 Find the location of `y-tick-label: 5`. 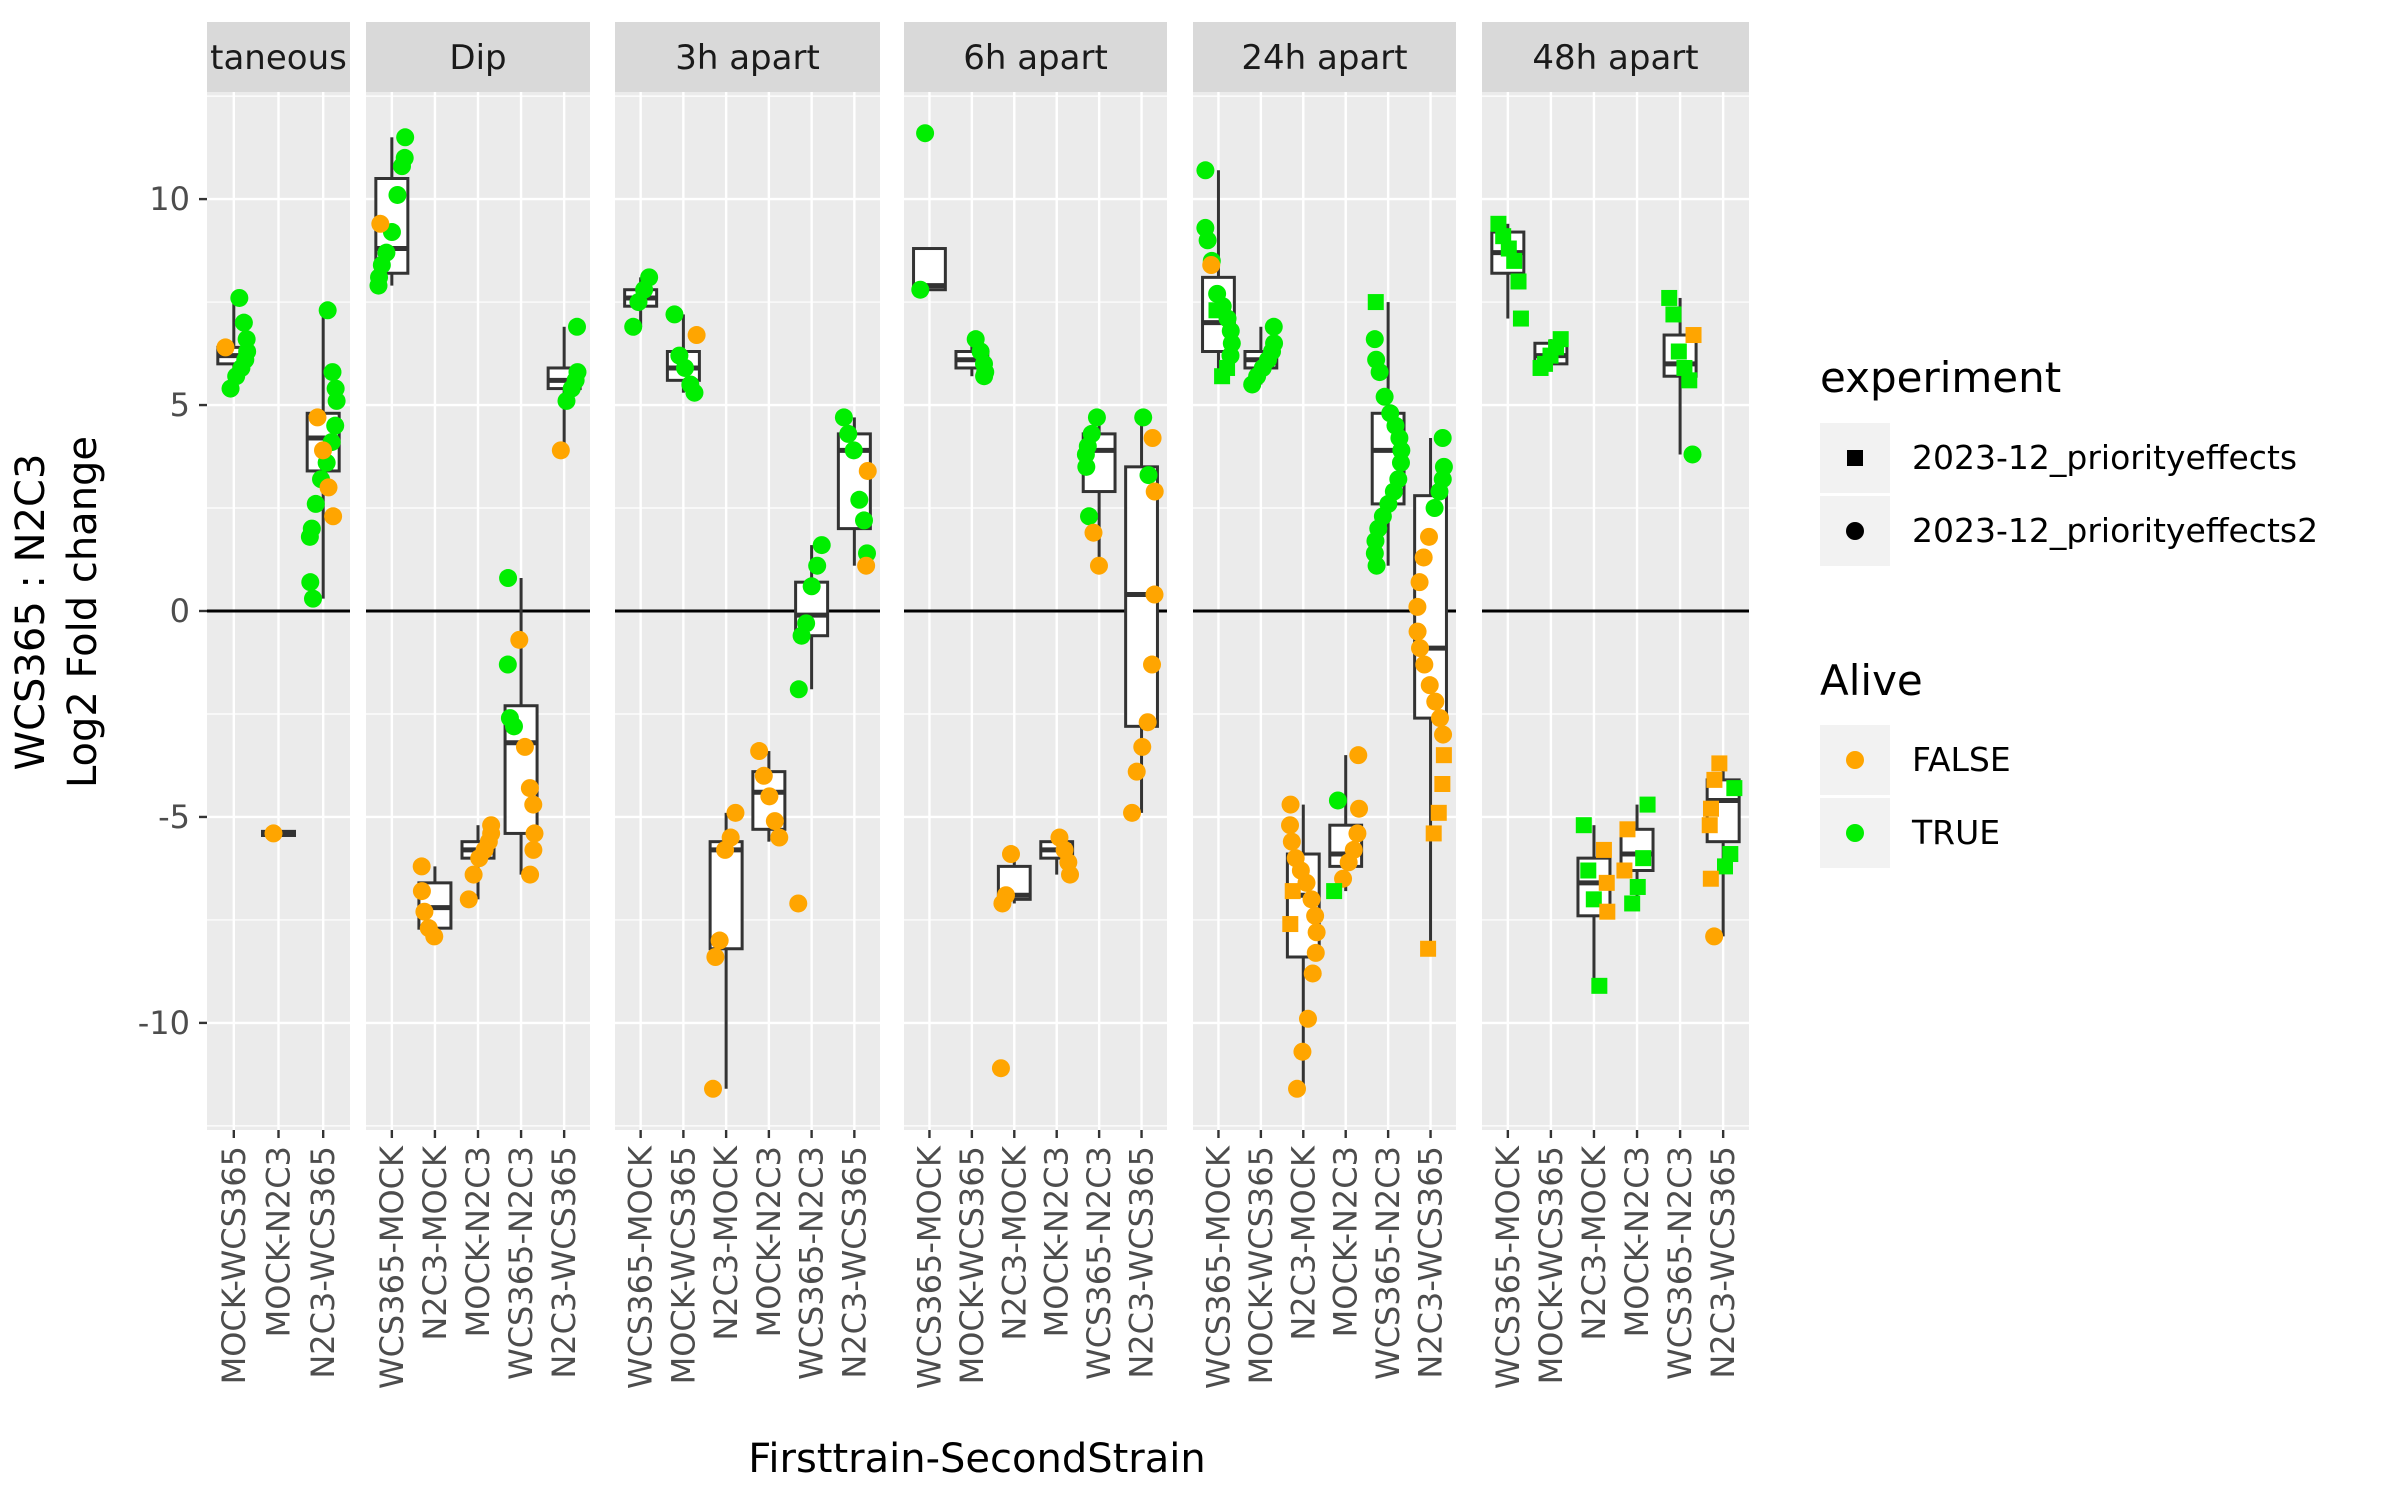

y-tick-label: 5 is located at coordinates (180, 405).